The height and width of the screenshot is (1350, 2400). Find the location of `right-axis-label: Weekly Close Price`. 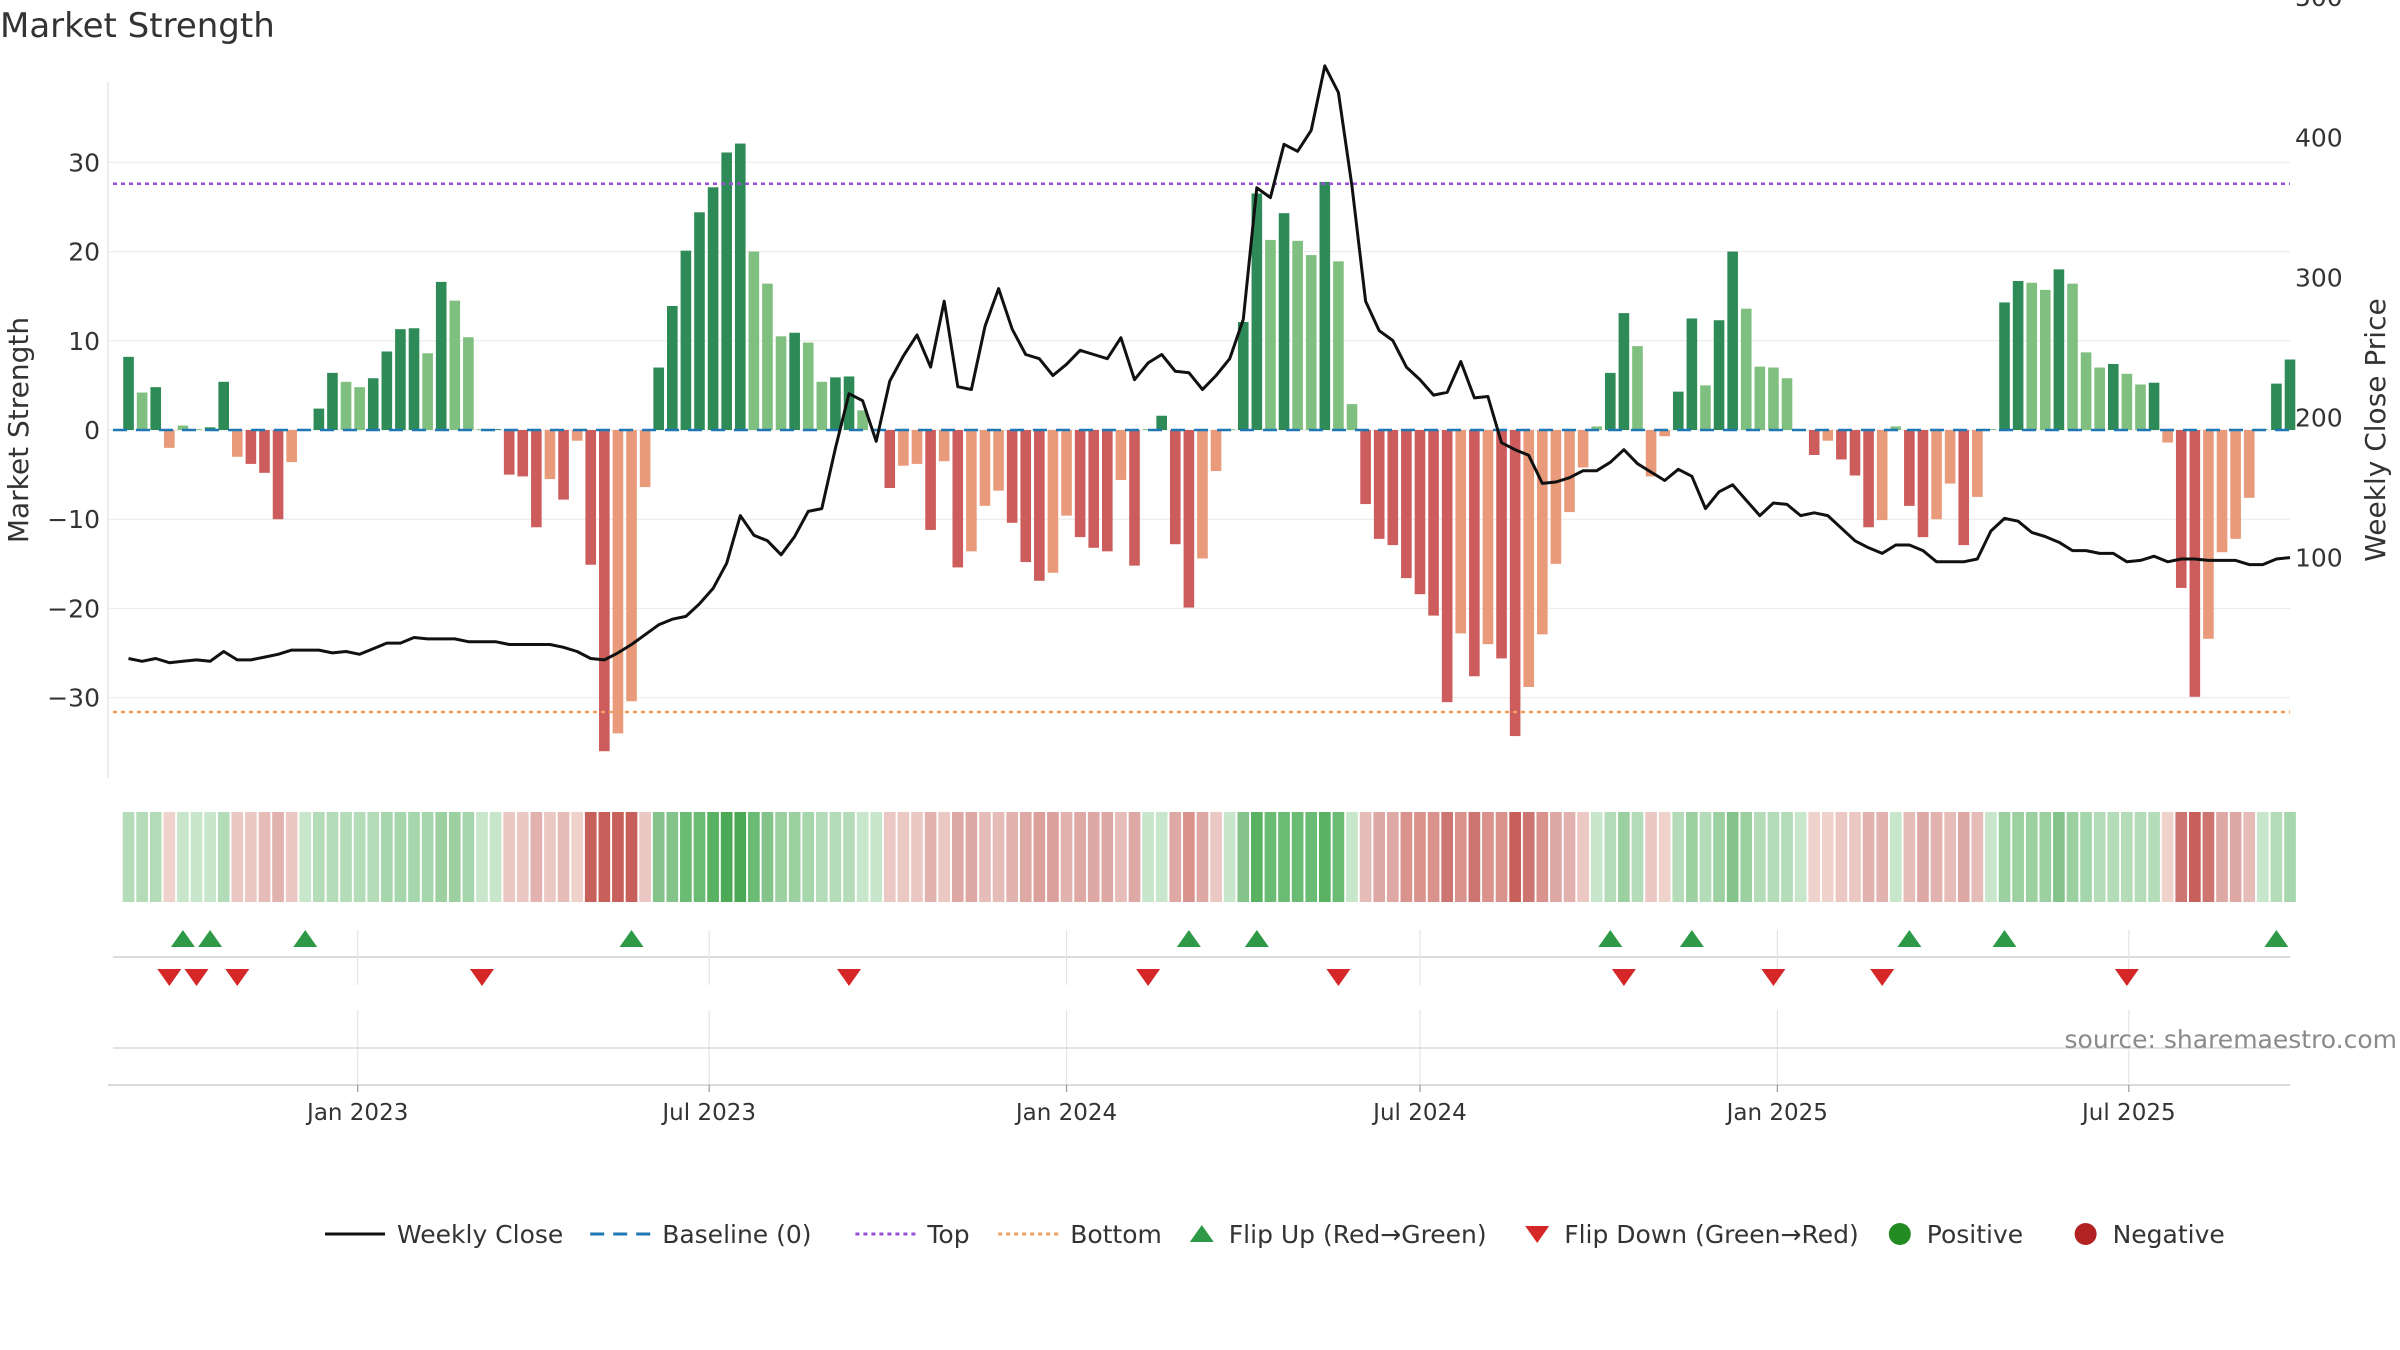

right-axis-label: Weekly Close Price is located at coordinates (2375, 429).